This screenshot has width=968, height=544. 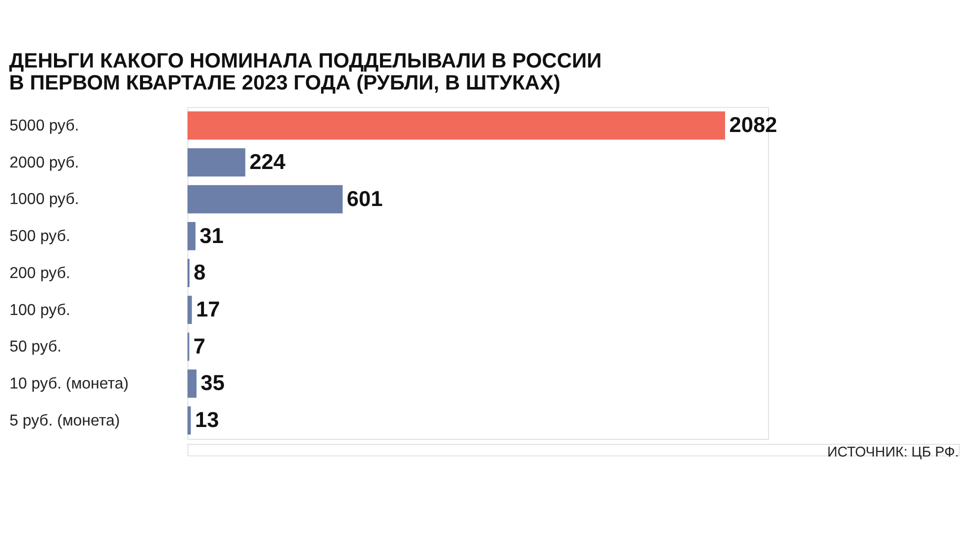 I want to click on y-tick-label: 100 руб., so click(x=40, y=310).